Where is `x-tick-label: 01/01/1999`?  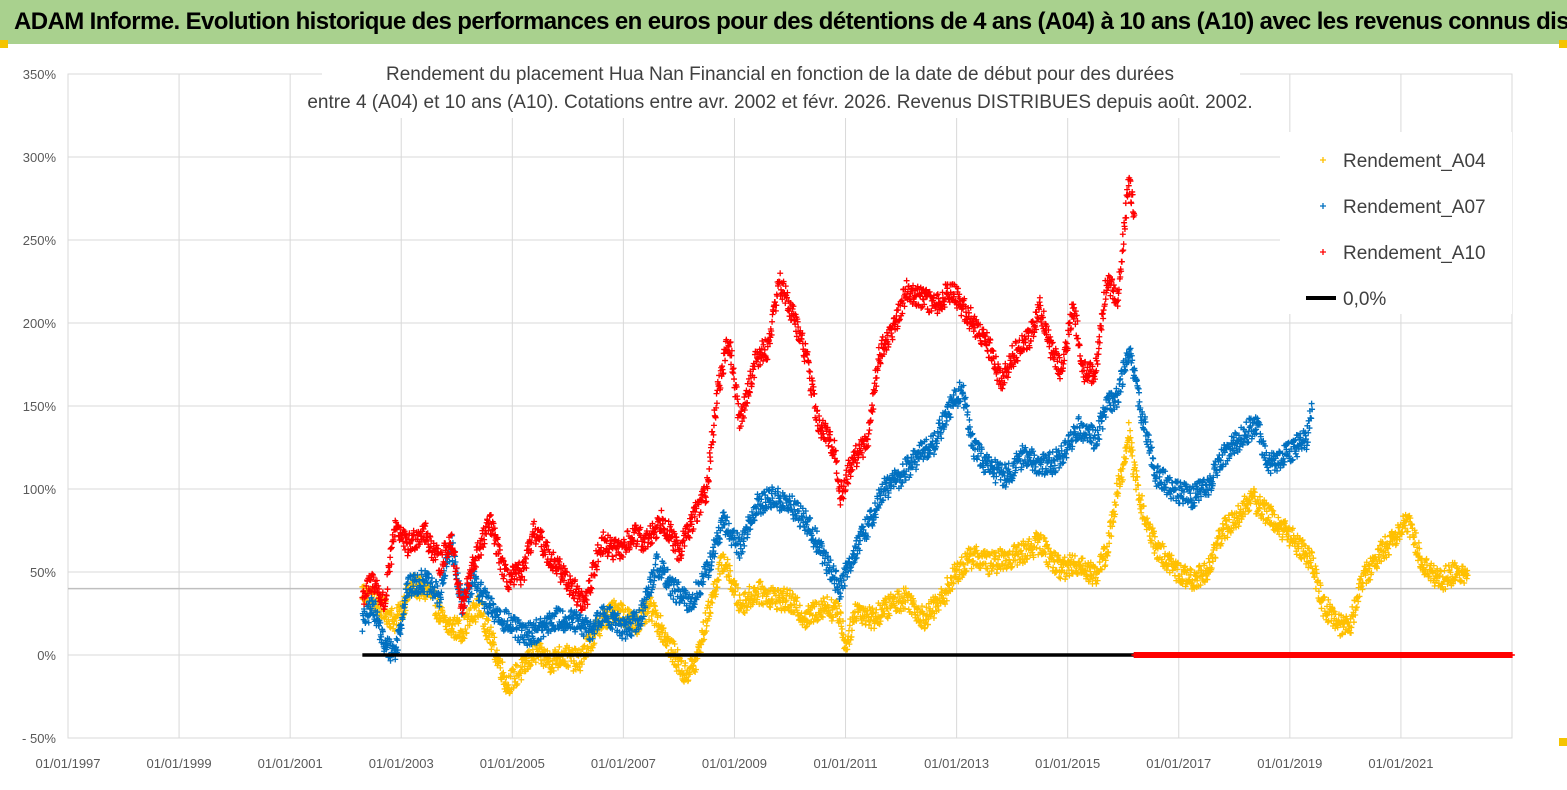 x-tick-label: 01/01/1999 is located at coordinates (179, 763).